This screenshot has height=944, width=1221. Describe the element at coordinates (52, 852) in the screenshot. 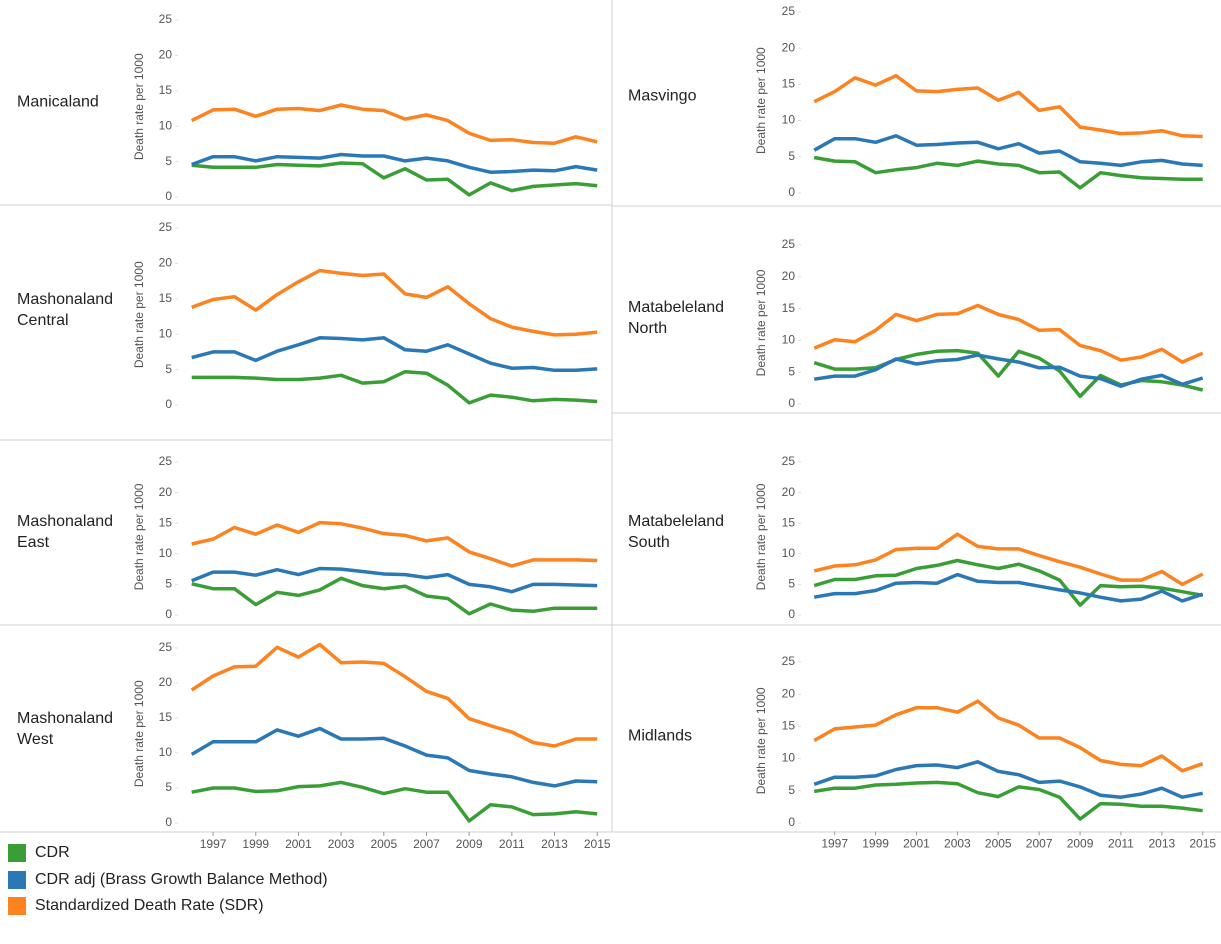

I see `legend-label: CDR` at that location.